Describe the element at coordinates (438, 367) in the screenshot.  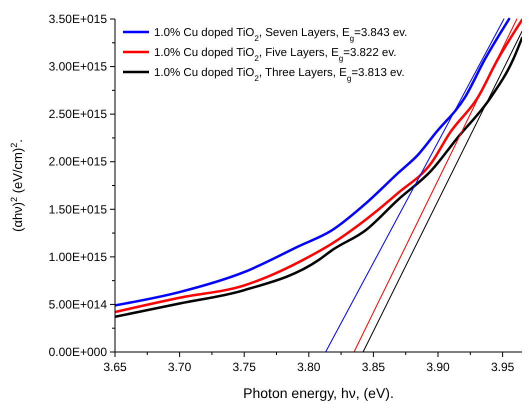
I see `x-tick-label: 3.90` at that location.